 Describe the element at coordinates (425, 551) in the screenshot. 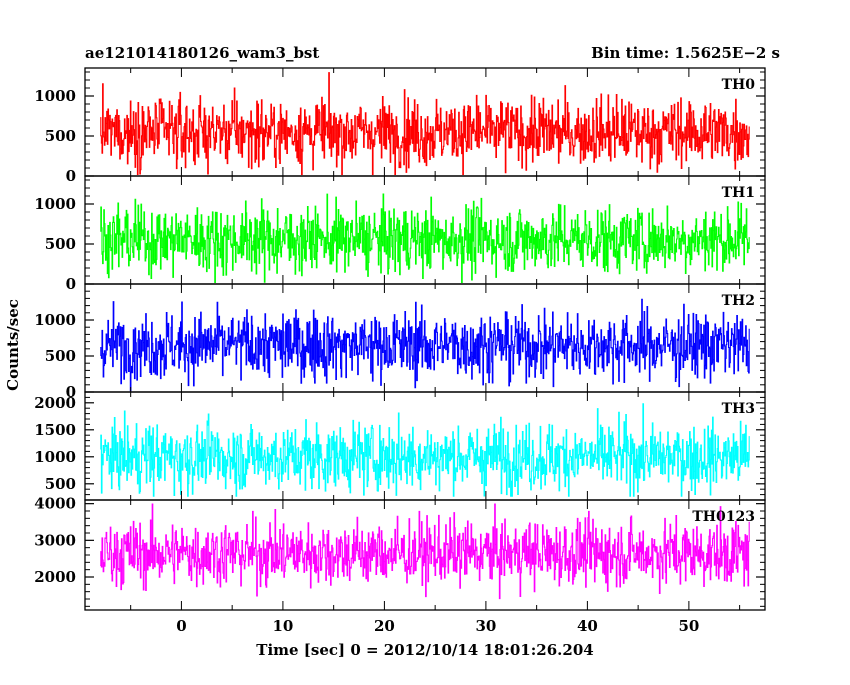

I see `series-line-th0123` at that location.